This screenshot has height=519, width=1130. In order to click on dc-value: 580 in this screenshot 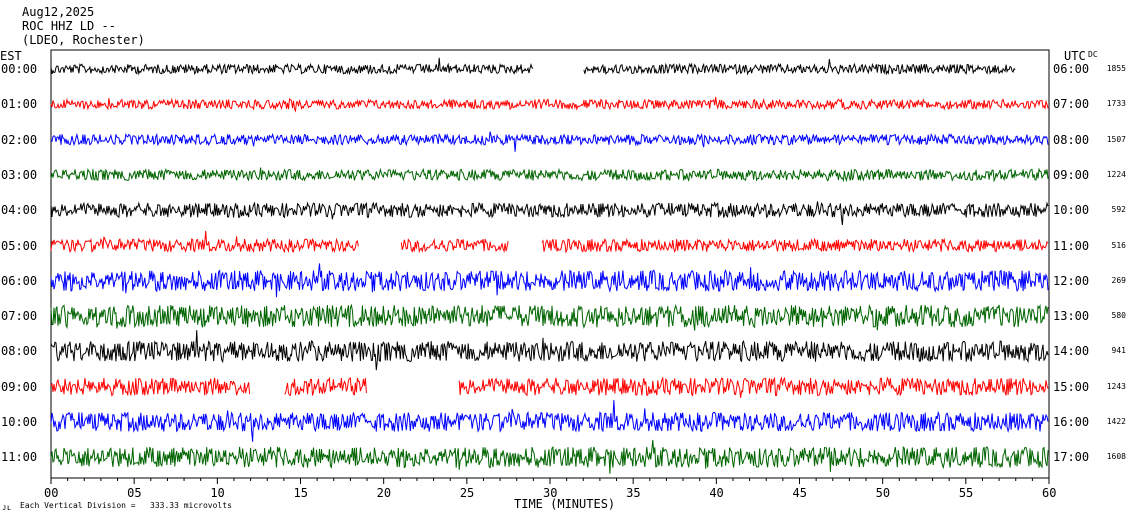, I will do `click(1118, 316)`.